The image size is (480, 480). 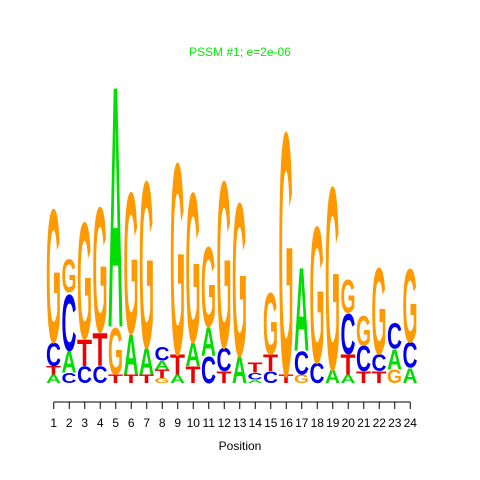 What do you see at coordinates (69, 322) in the screenshot?
I see `logo-letter-c-pos-2-2: C` at bounding box center [69, 322].